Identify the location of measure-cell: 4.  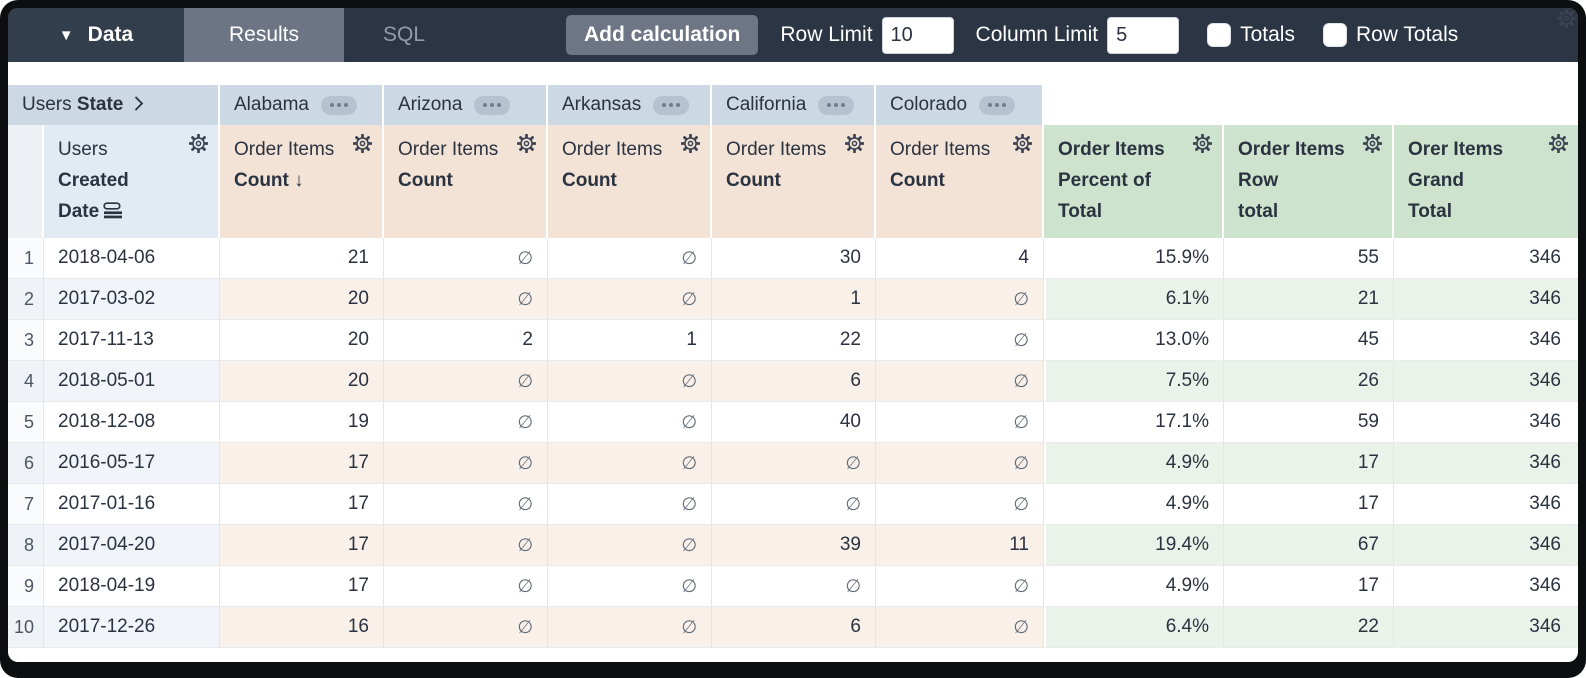
(960, 258).